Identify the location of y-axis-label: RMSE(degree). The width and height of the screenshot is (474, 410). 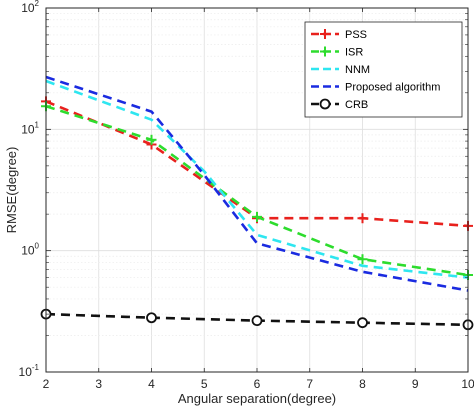
(11, 190).